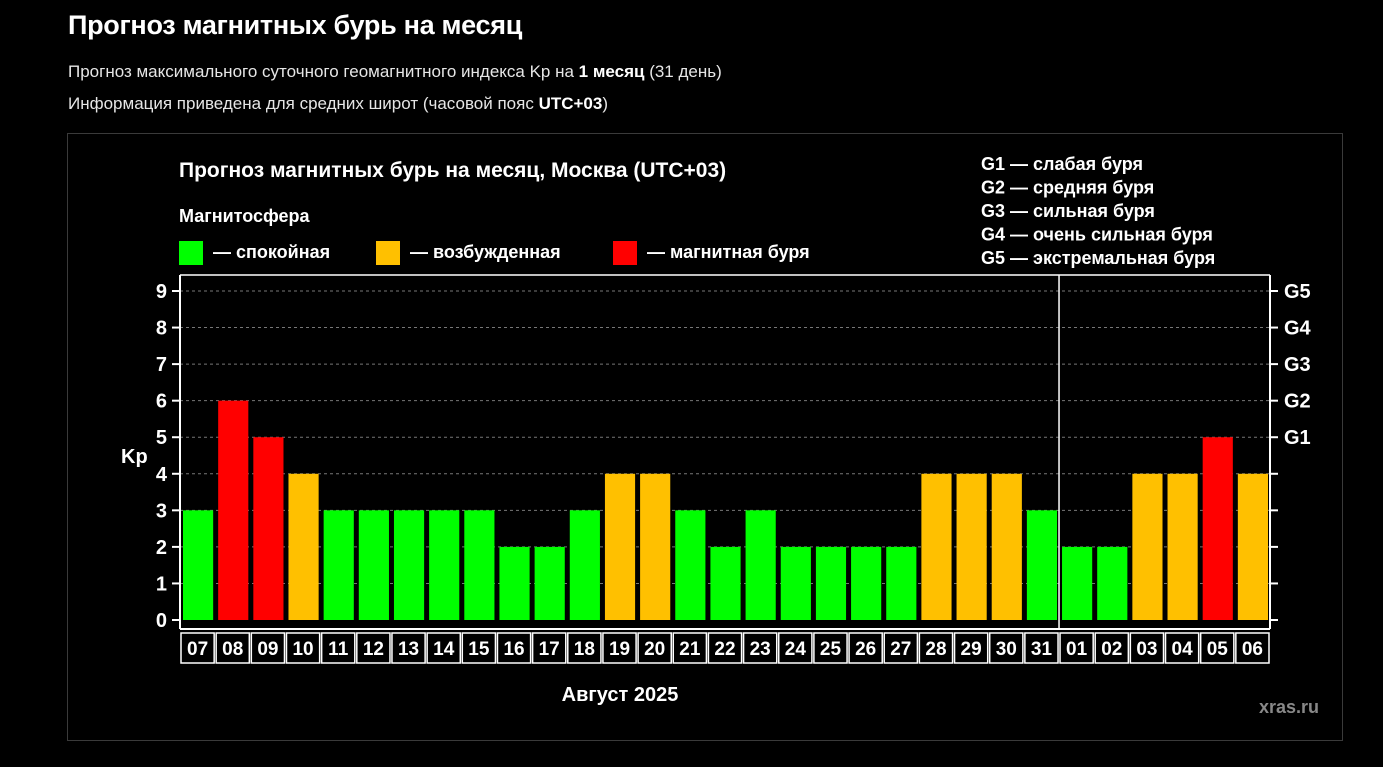  I want to click on x-tick-label: 31, so click(1042, 649).